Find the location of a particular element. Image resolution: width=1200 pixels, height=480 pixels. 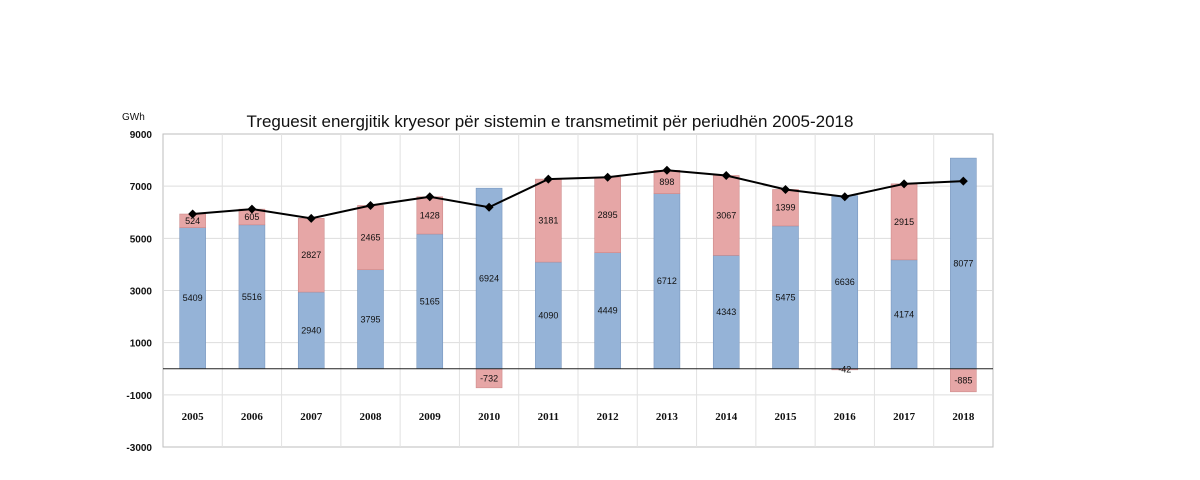

x-tick-label: 2009 is located at coordinates (430, 417).